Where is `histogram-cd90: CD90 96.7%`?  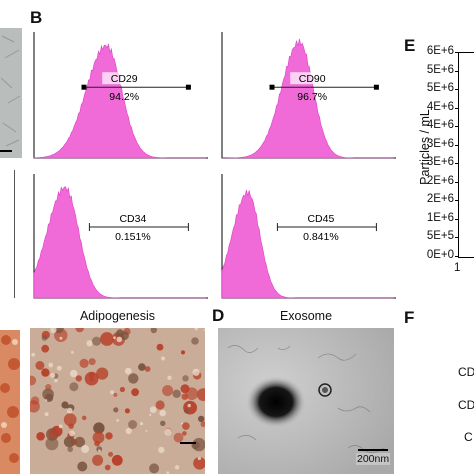
histogram-cd90: CD90 96.7% is located at coordinates (308, 95).